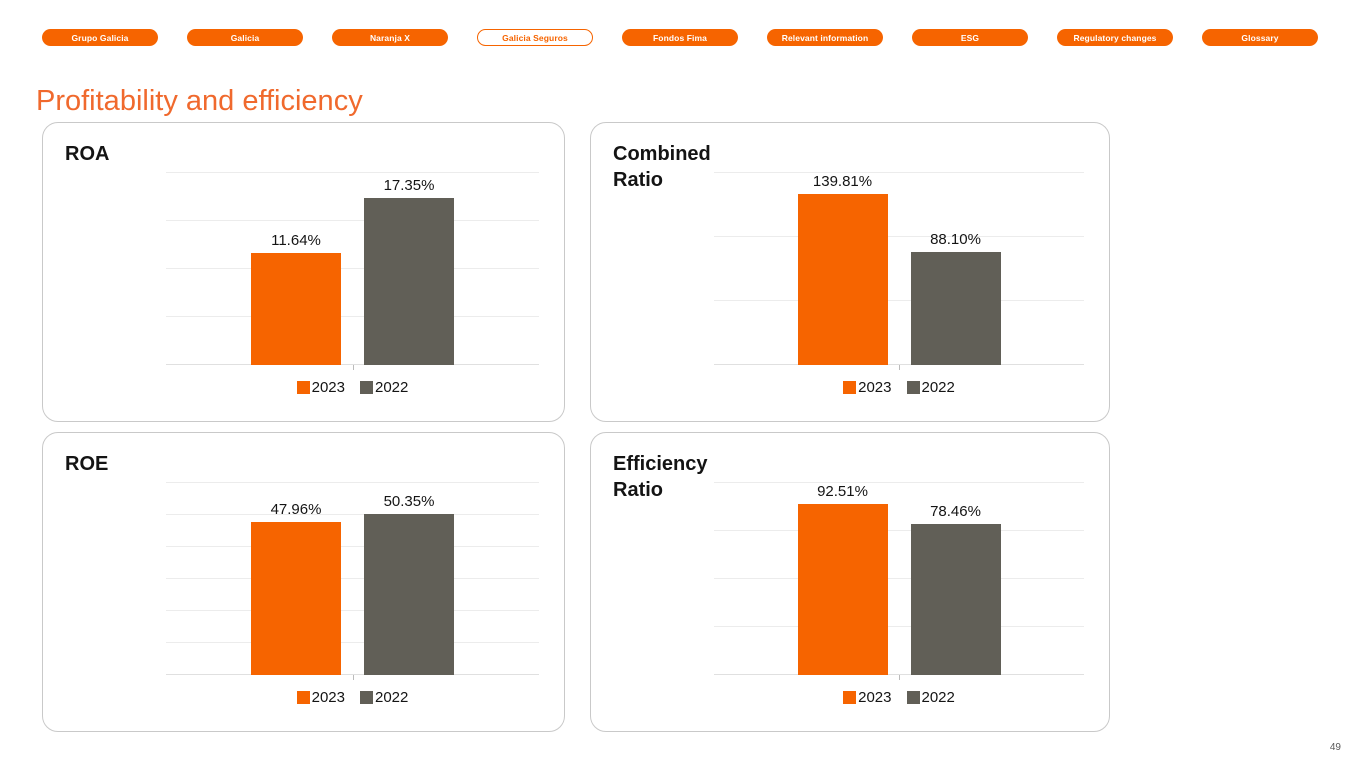 The image size is (1365, 768). I want to click on plot-area: 11.64% 17.35%, so click(352, 271).